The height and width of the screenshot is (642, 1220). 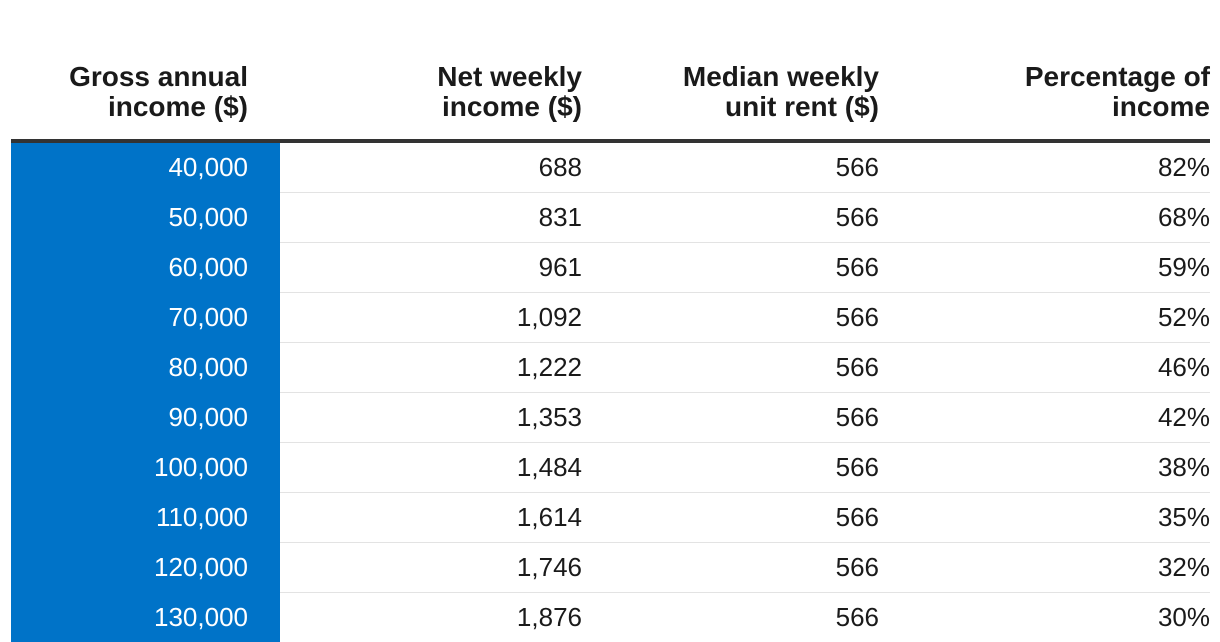 What do you see at coordinates (431, 167) in the screenshot?
I see `net-weekly-income-cell: 688` at bounding box center [431, 167].